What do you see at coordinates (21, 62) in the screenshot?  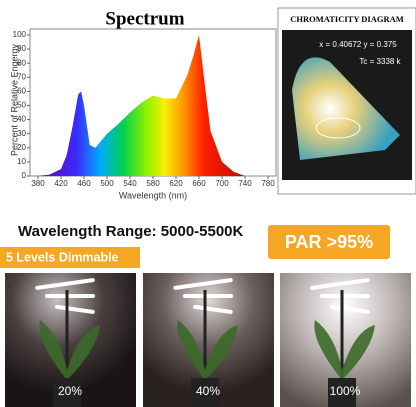 I see `y-tick-label: 80` at bounding box center [21, 62].